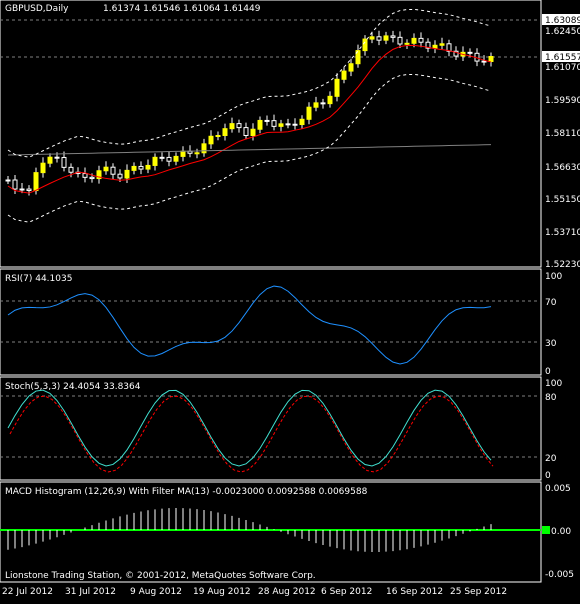 This screenshot has height=604, width=580. I want to click on stoch-series, so click(250, 431).